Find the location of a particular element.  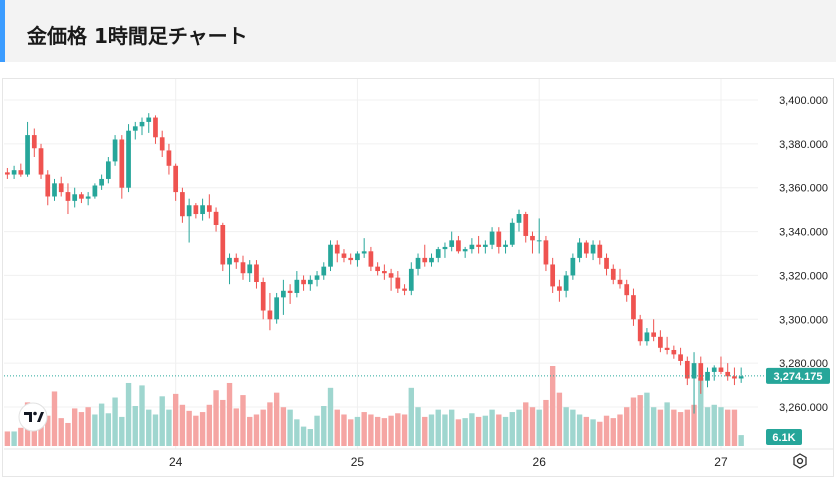

time-axis: 2425262728 is located at coordinates (502, 462).